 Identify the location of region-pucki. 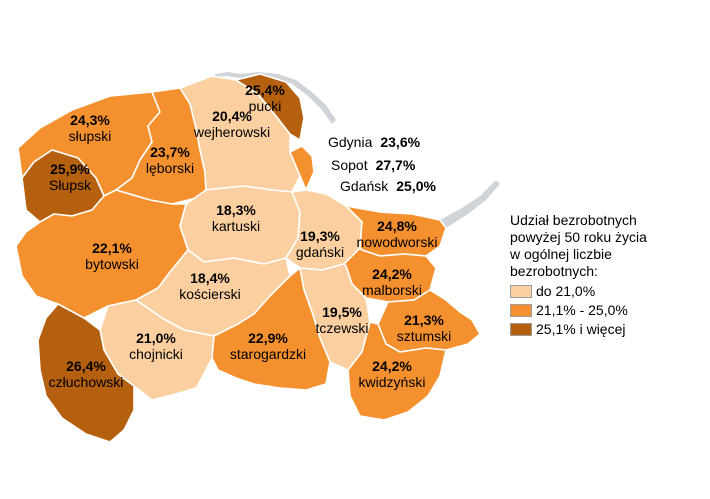
(270, 107).